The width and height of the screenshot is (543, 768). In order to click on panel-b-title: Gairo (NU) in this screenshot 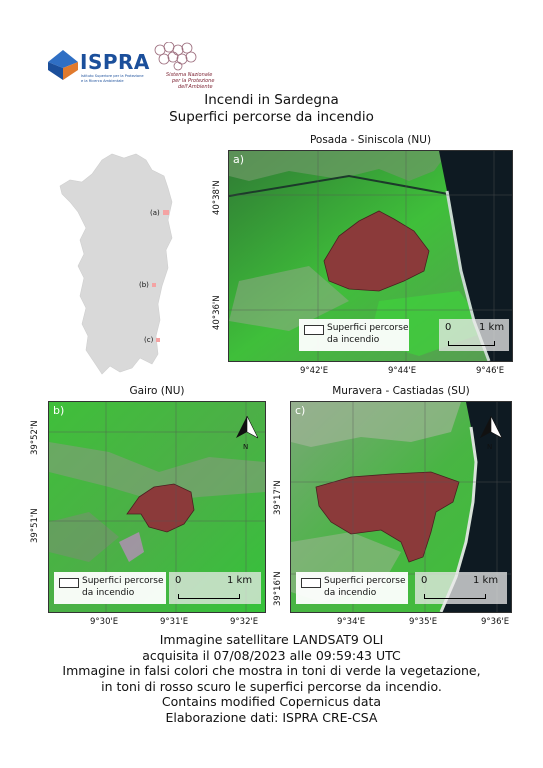, I will do `click(157, 391)`.